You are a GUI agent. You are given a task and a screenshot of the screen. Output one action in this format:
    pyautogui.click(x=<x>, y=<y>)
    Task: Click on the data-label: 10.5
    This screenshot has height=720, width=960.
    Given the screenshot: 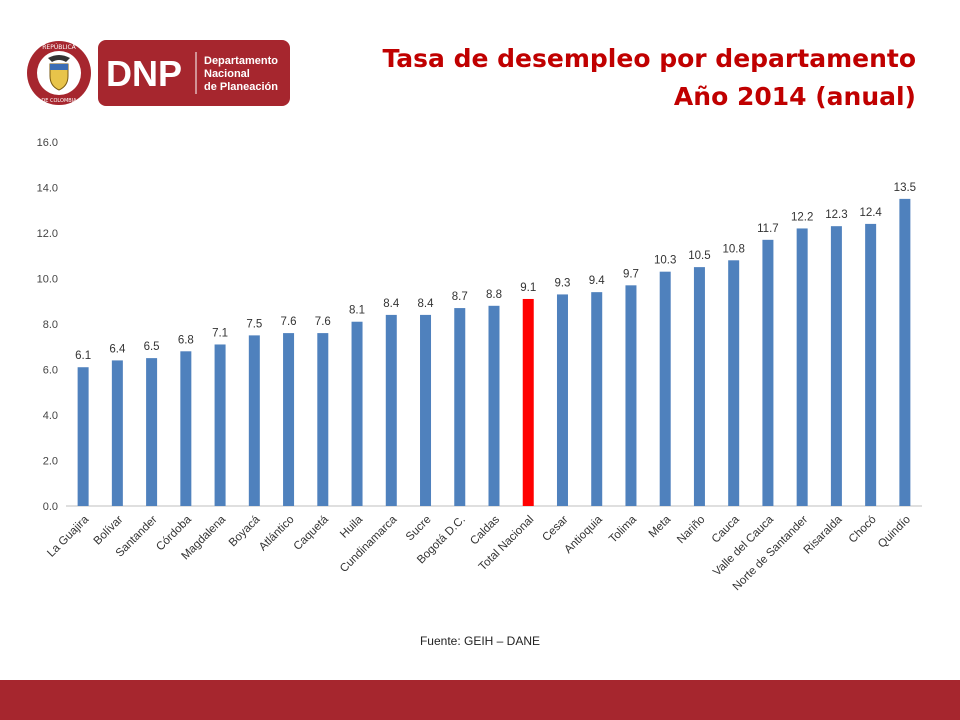 What is the action you would take?
    pyautogui.click(x=699, y=256)
    